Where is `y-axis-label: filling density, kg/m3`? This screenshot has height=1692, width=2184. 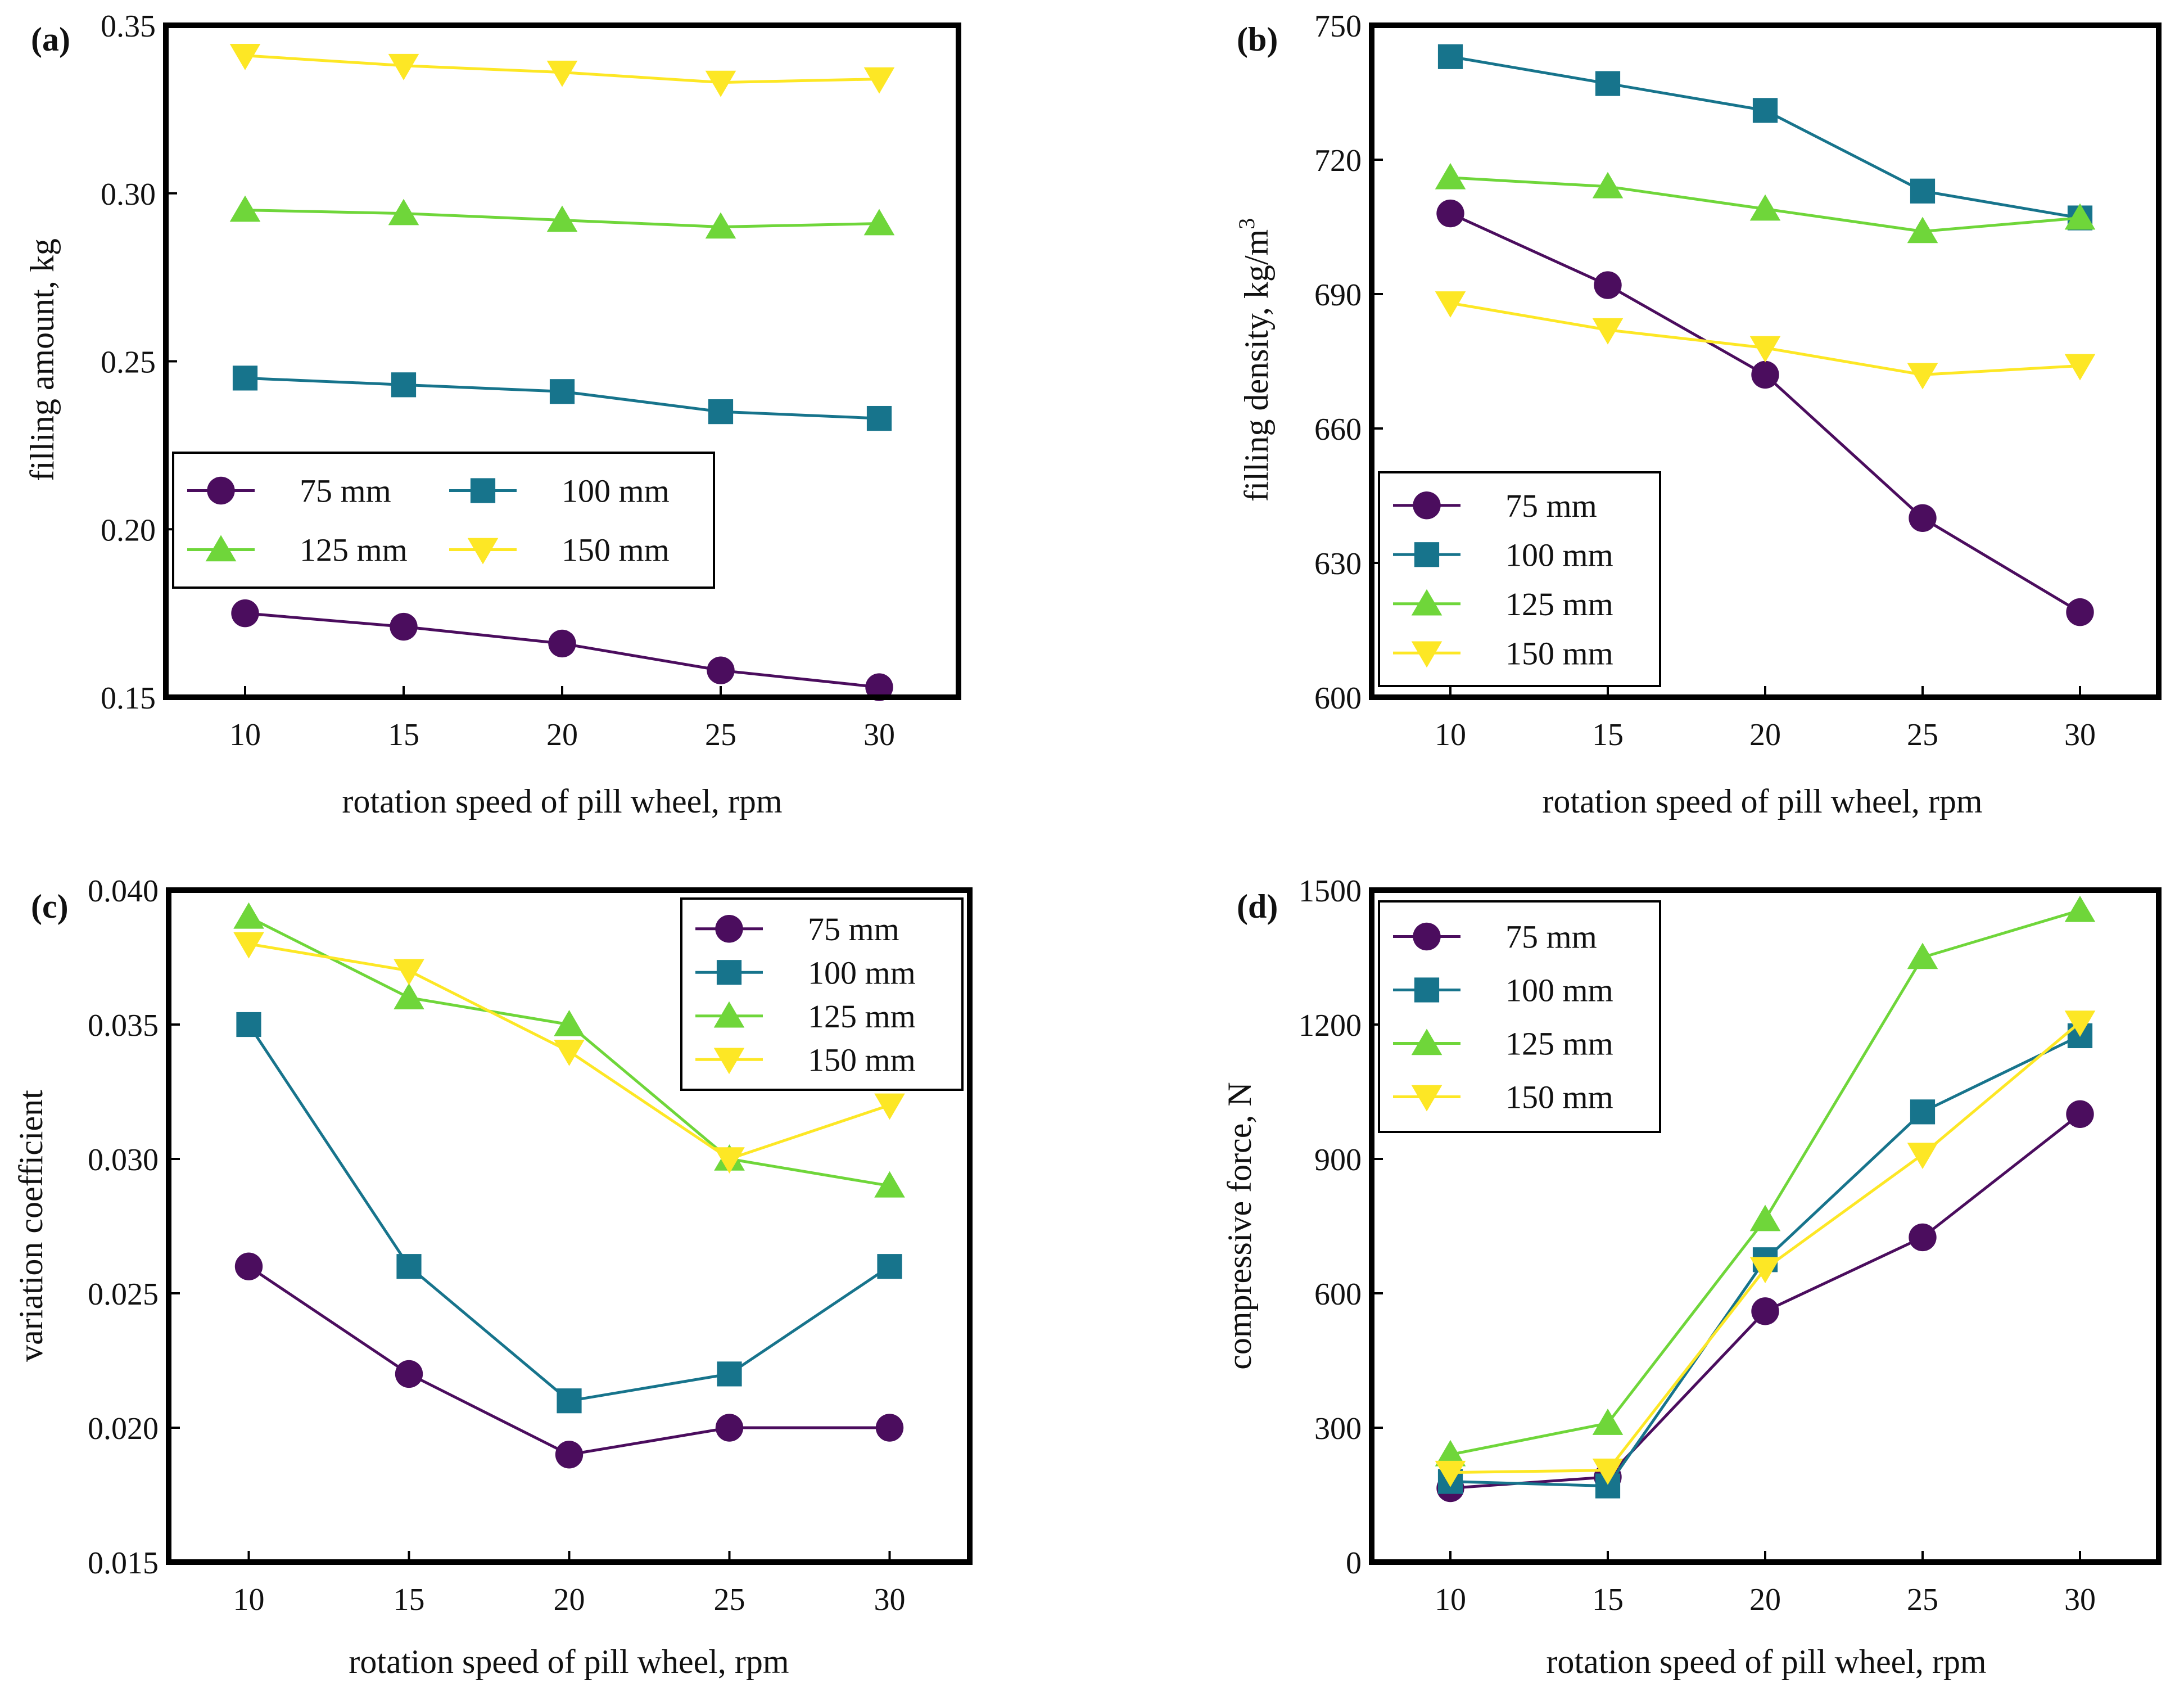 y-axis-label: filling density, kg/m3 is located at coordinates (1254, 360).